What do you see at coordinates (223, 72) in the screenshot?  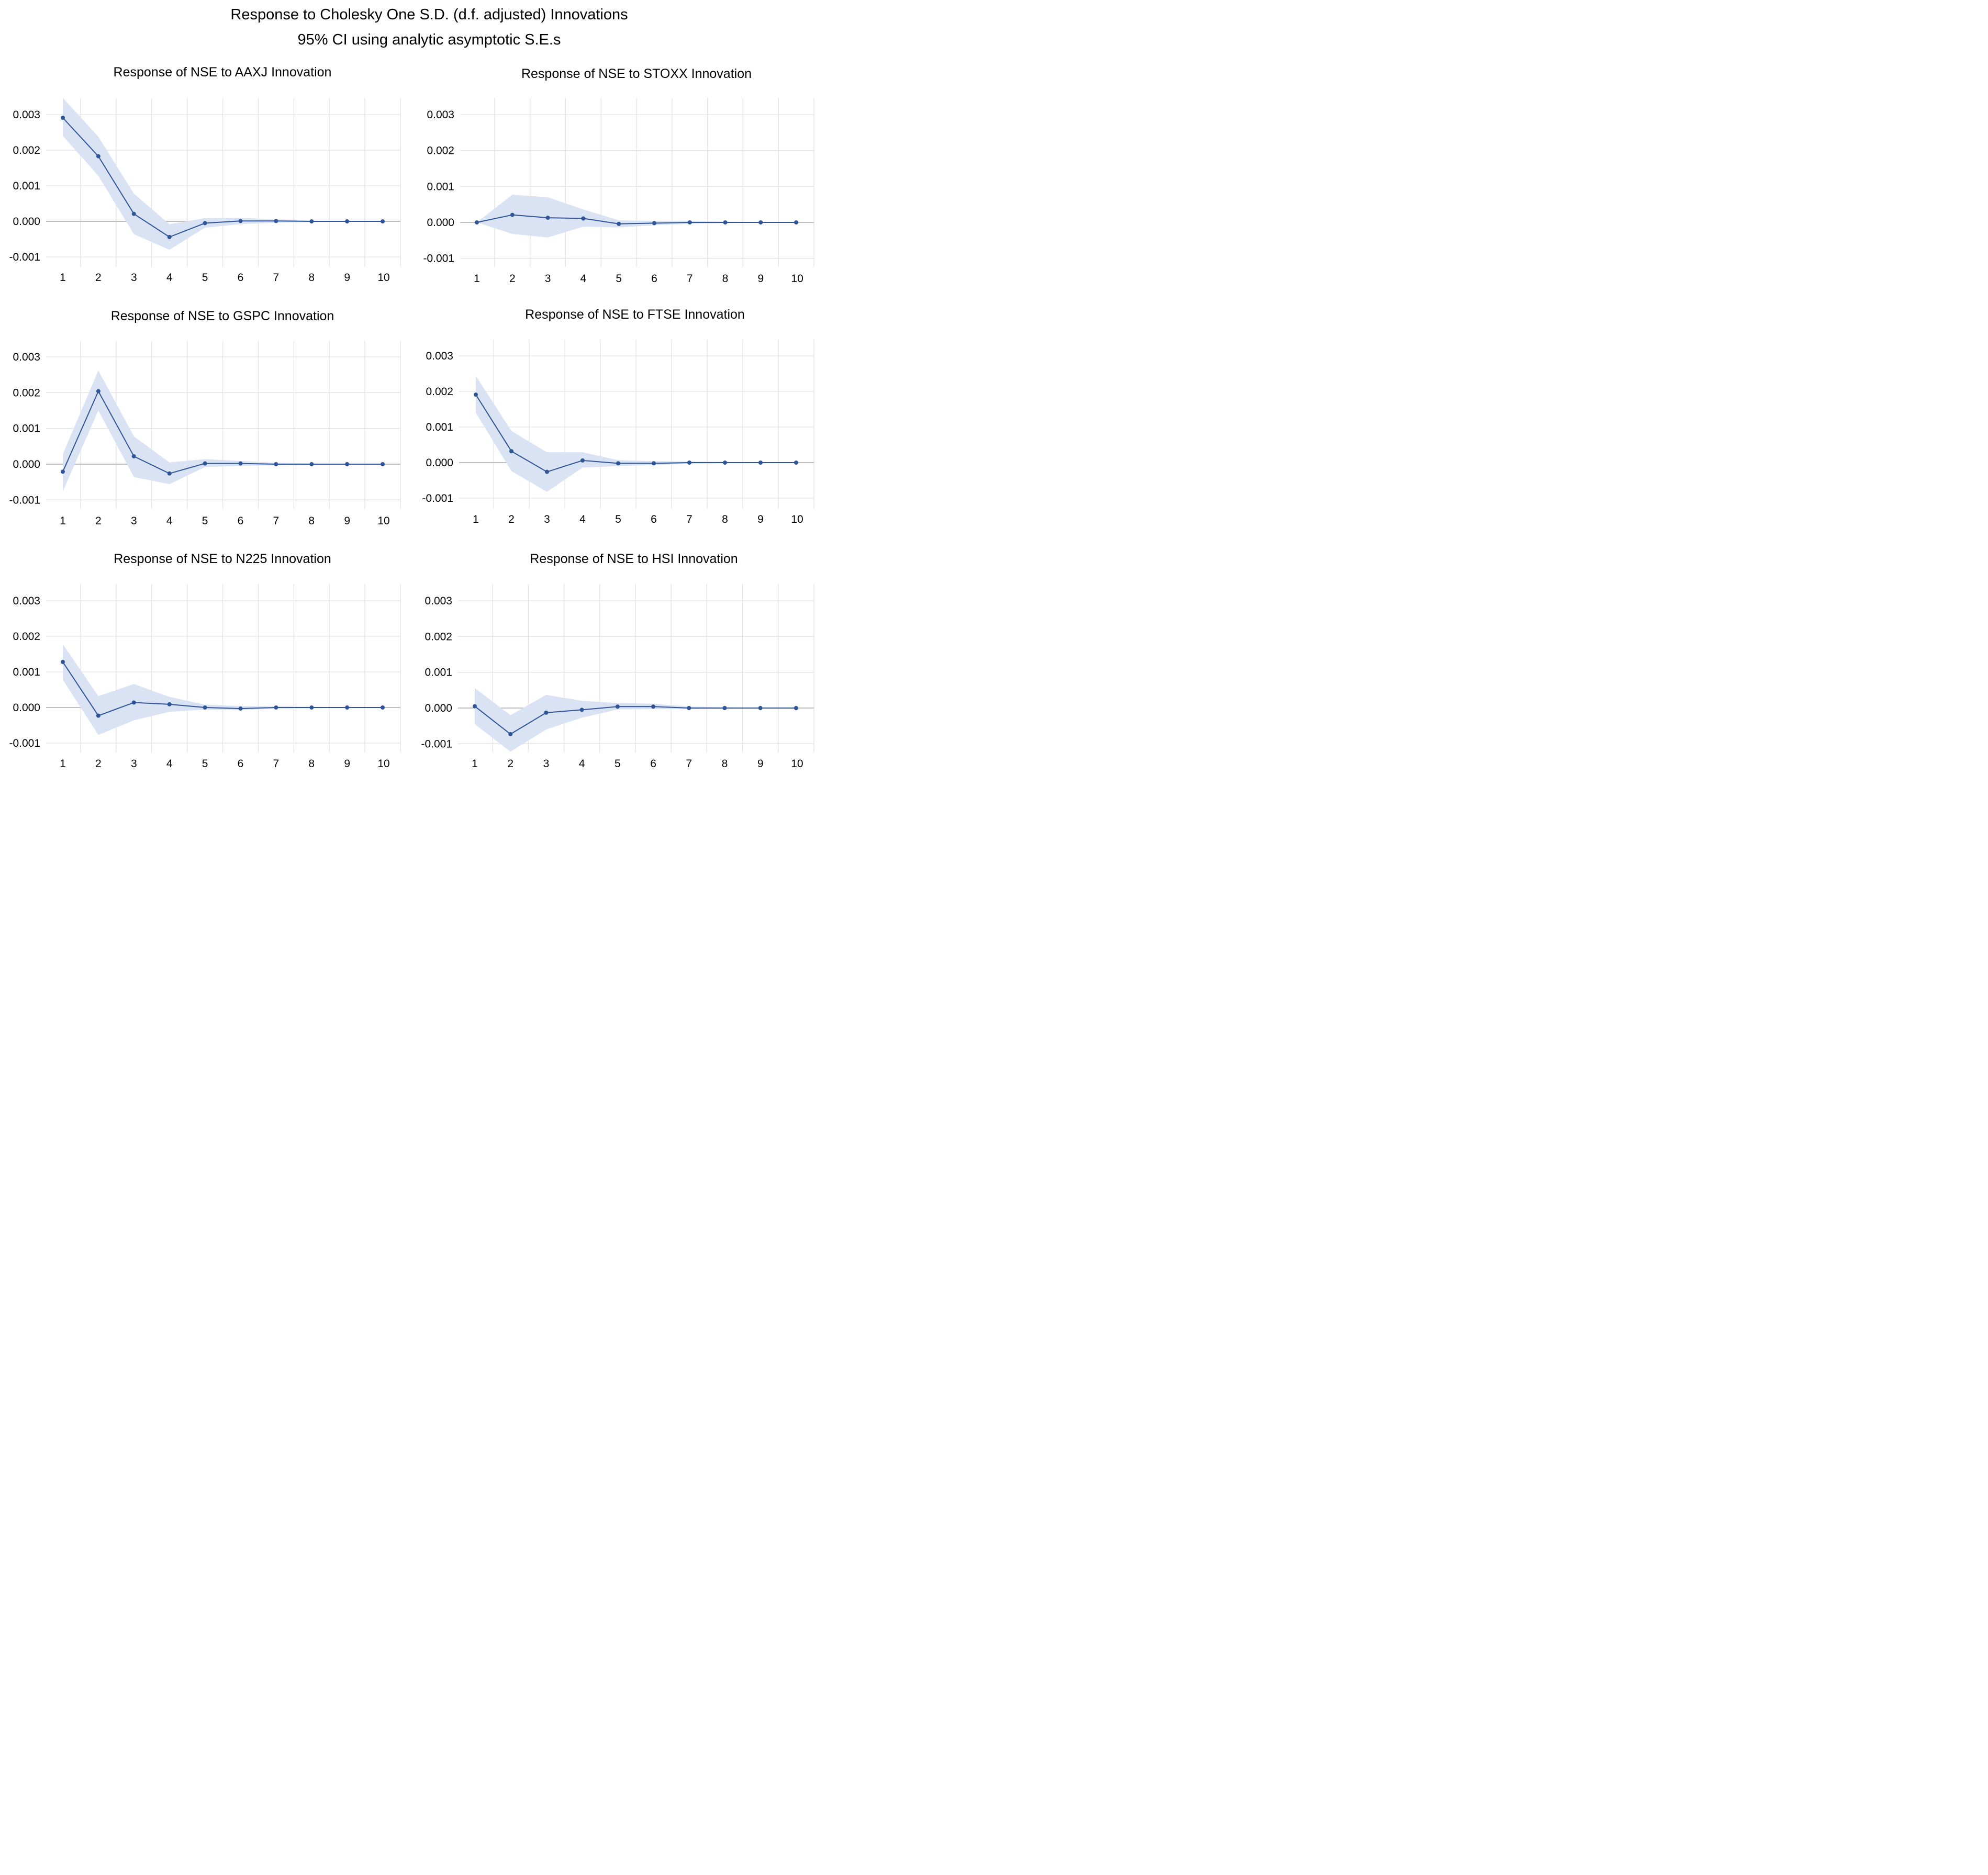 I see `panel-title: Response of NSE to AAXJ Innovation` at bounding box center [223, 72].